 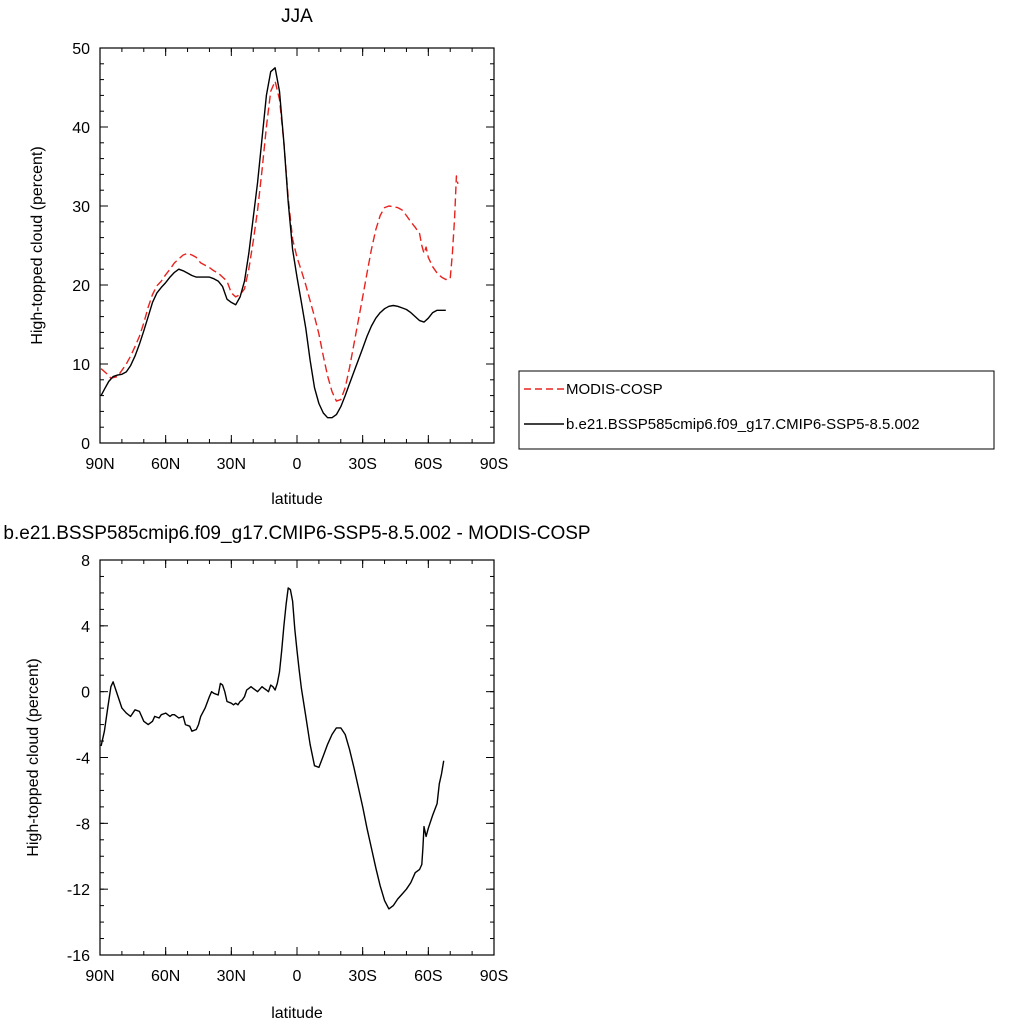 I want to click on y-tick-label: 20, so click(x=81, y=286).